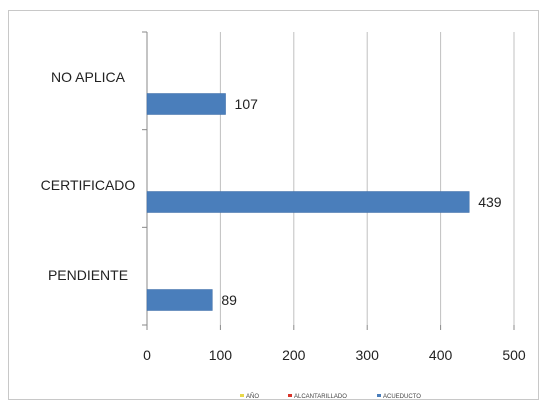 Image resolution: width=548 pixels, height=411 pixels. Describe the element at coordinates (147, 355) in the screenshot. I see `x-tick-label: 0` at that location.